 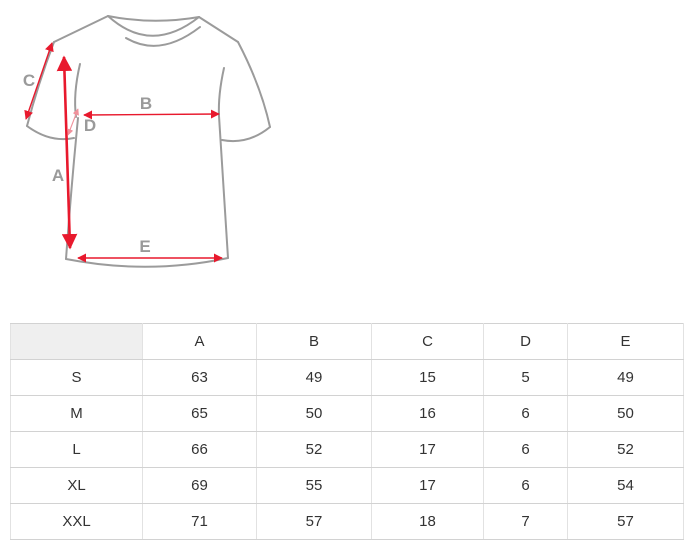 I want to click on column-header-b: B, so click(x=314, y=341).